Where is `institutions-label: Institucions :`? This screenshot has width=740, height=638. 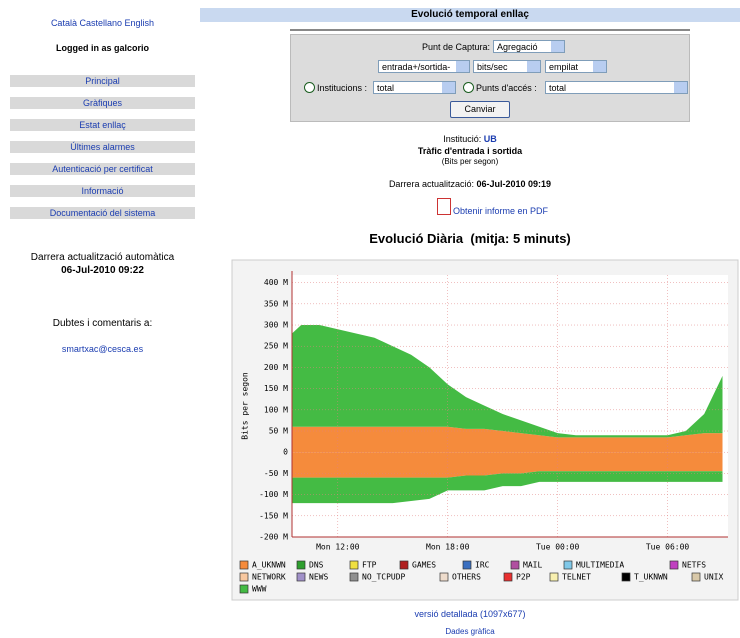
institutions-label: Institucions : is located at coordinates (342, 88).